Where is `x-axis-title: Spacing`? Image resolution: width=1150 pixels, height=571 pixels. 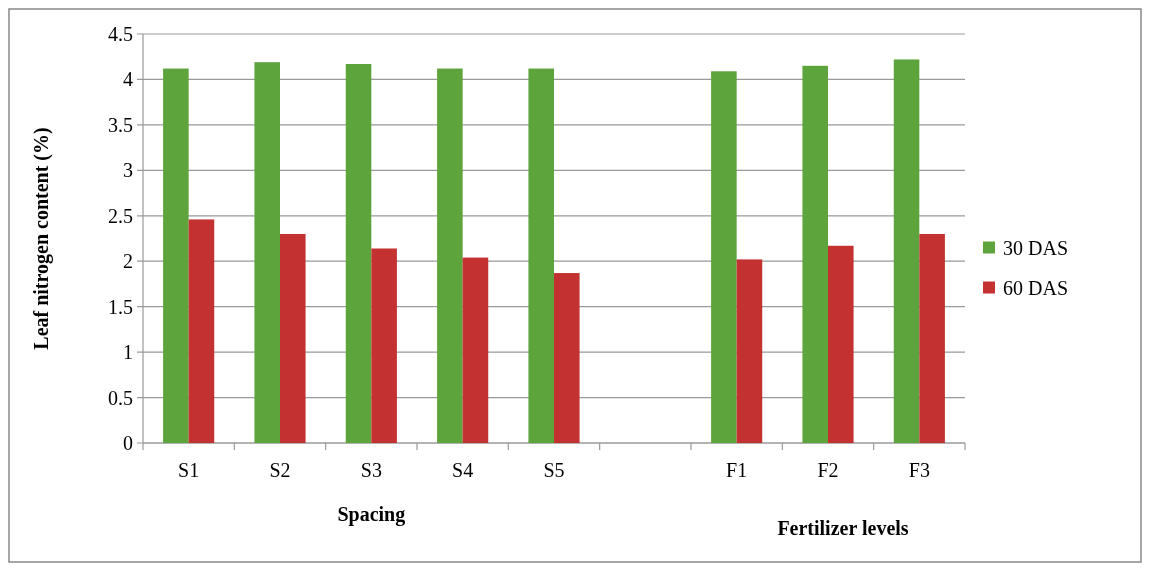 x-axis-title: Spacing is located at coordinates (371, 514).